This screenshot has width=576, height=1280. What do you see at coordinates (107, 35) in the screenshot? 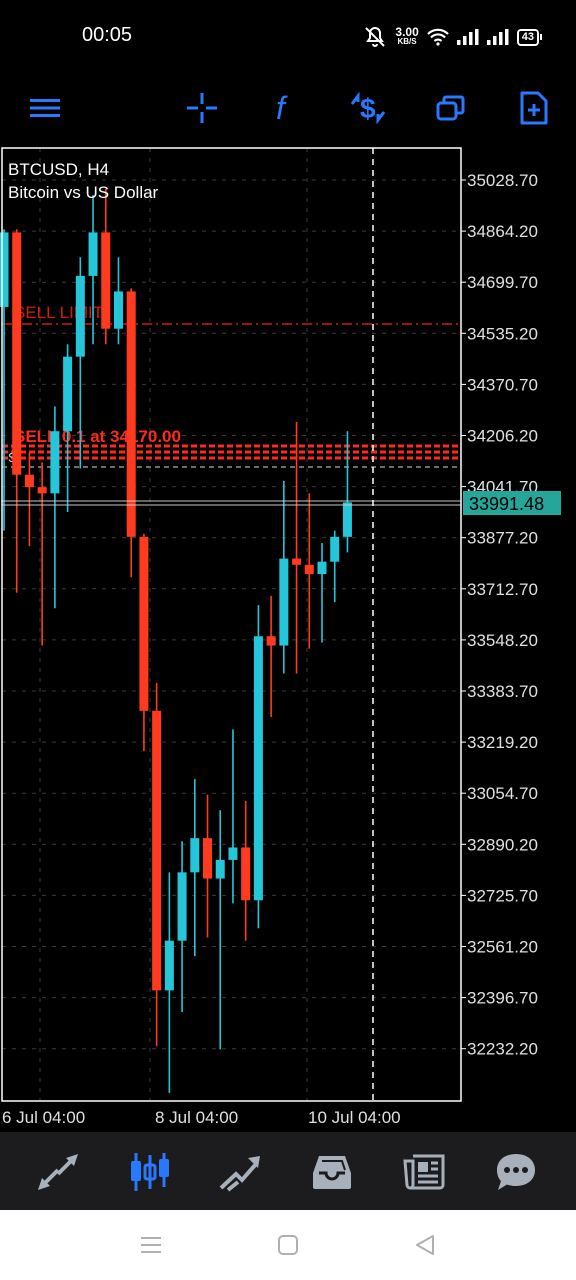
I see `clock: 00:05` at bounding box center [107, 35].